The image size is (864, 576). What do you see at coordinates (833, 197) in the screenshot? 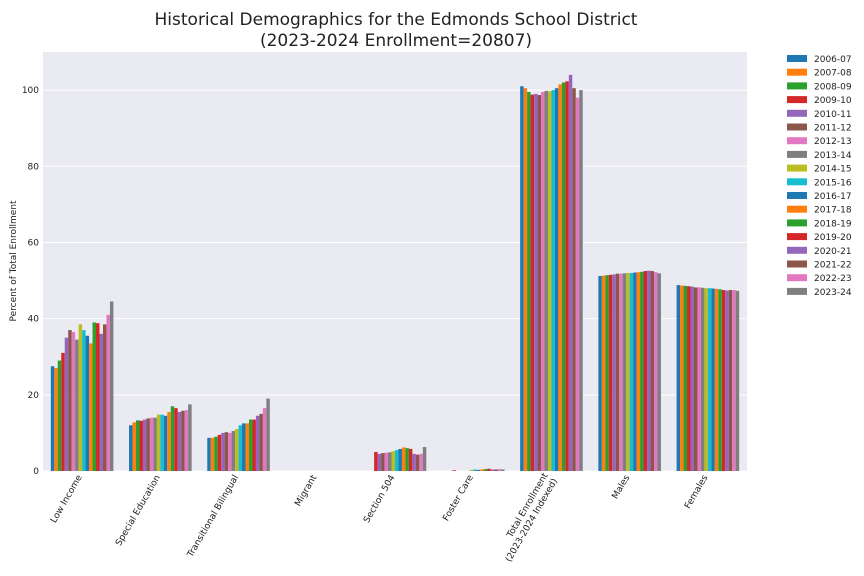
I see `legend-label: 2016-17` at bounding box center [833, 197].